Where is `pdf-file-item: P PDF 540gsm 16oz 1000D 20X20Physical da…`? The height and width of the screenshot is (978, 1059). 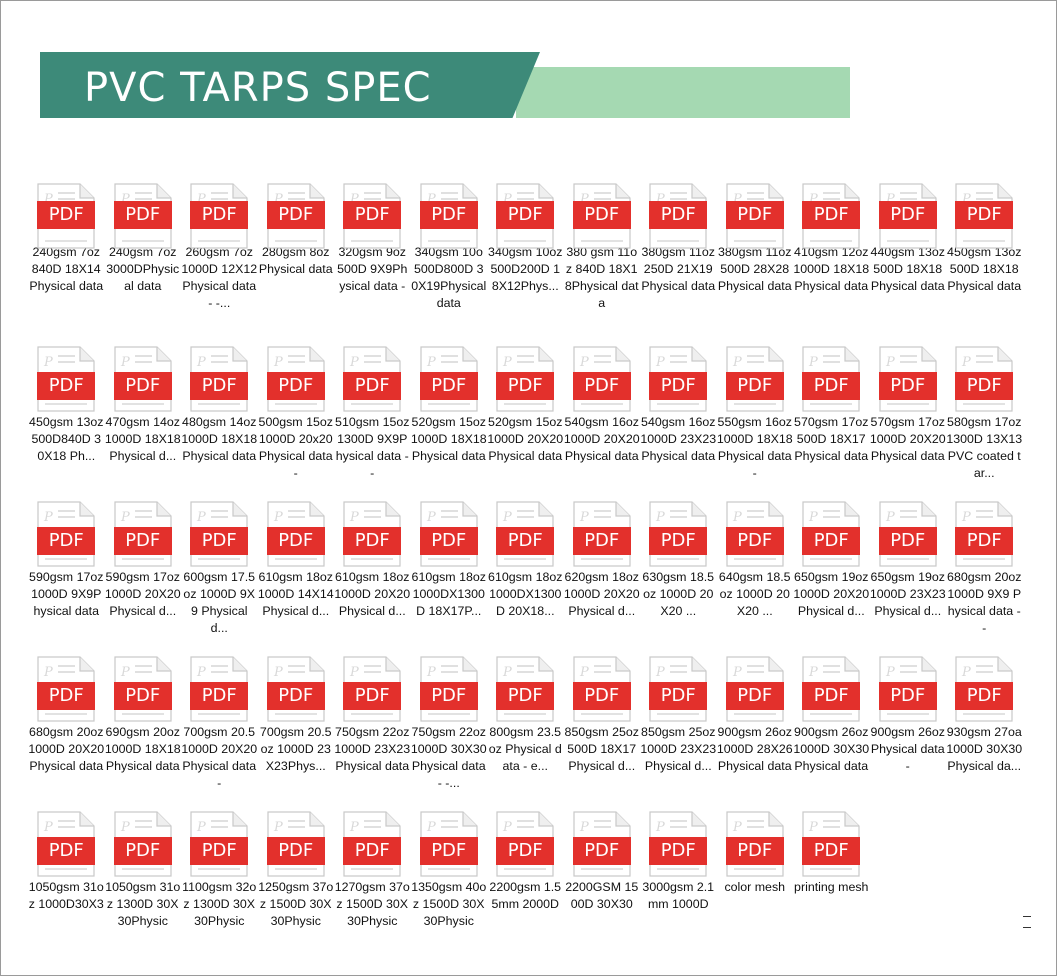
pdf-file-item: P PDF 540gsm 16oz 1000D 20X20Physical da… is located at coordinates (602, 415).